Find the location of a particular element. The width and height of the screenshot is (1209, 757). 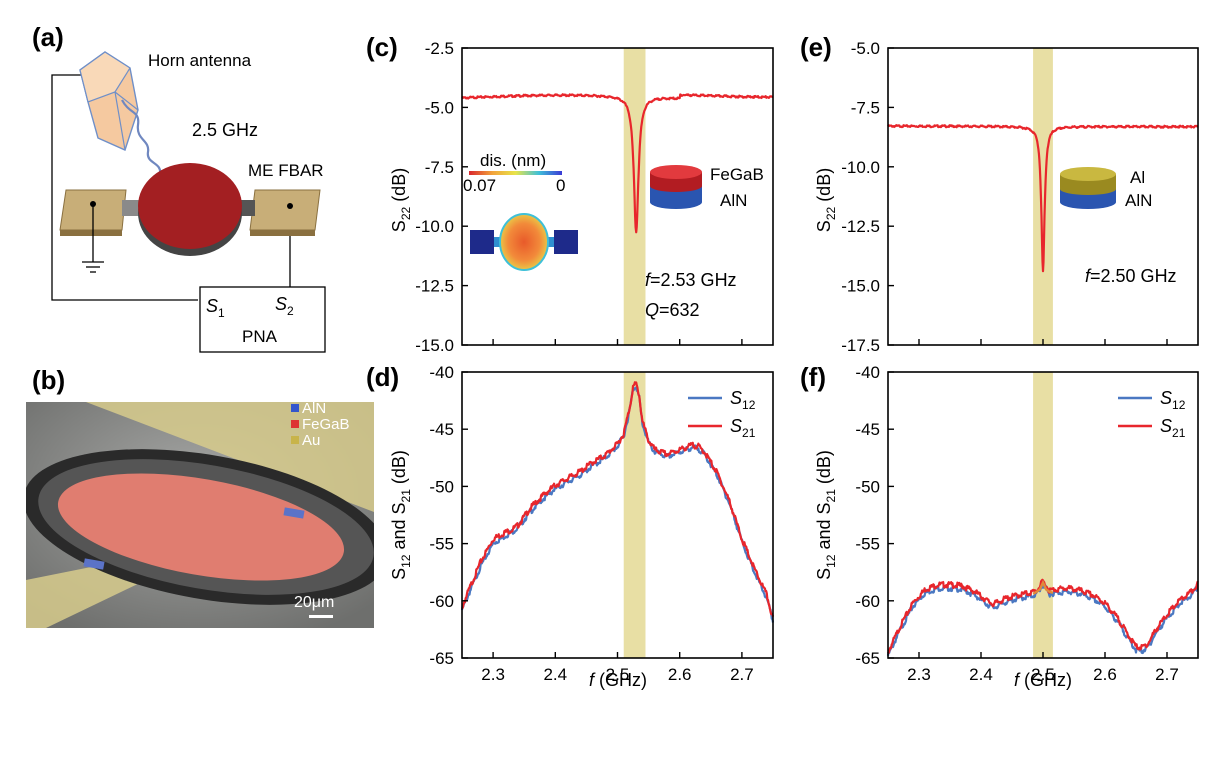

legend-aln: AlN is located at coordinates (314, 409).